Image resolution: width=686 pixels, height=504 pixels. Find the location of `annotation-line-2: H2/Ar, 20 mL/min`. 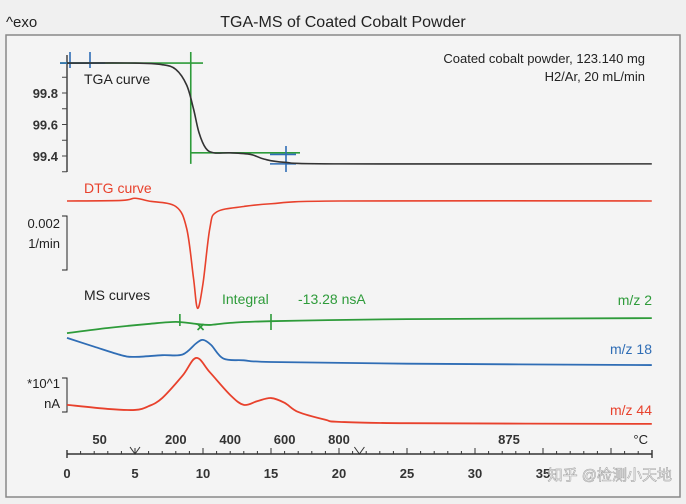

annotation-line-2: H2/Ar, 20 mL/min is located at coordinates (595, 76).